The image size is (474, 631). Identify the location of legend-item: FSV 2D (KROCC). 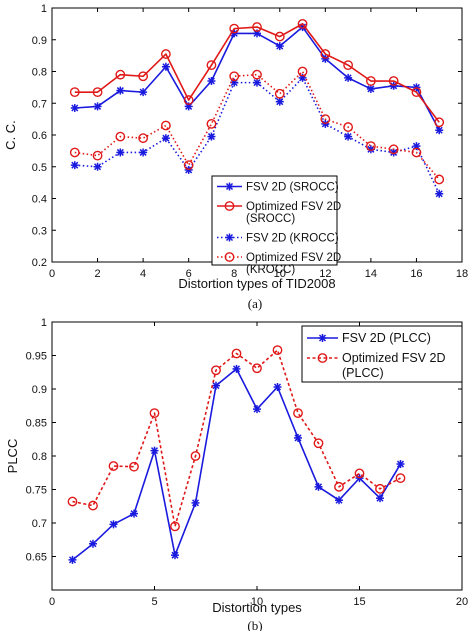
(278, 239).